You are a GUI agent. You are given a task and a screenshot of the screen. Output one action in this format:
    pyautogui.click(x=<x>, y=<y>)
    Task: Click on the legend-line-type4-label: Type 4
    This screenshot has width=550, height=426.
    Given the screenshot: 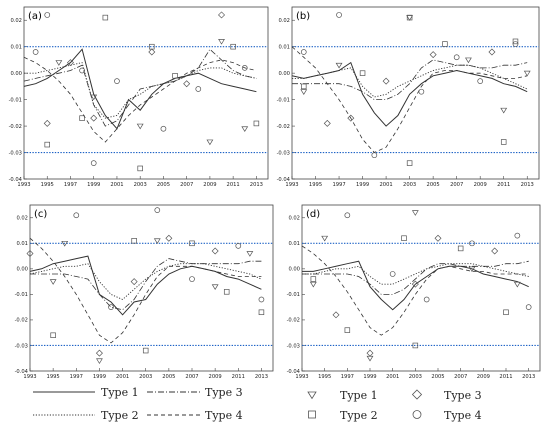 What is the action you would take?
    pyautogui.click(x=224, y=415)
    